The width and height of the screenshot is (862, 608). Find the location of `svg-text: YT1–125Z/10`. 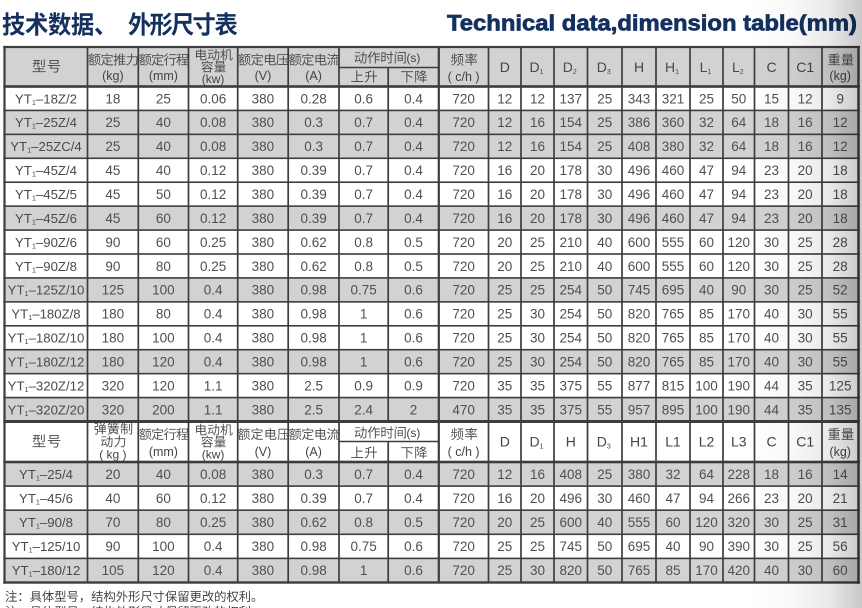

svg-text: YT1–125Z/10 is located at coordinates (46, 291).